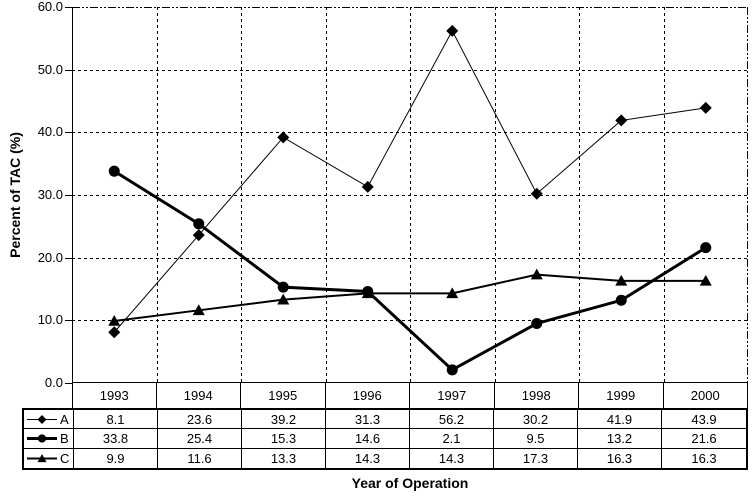 The image size is (753, 499). Describe the element at coordinates (114, 395) in the screenshot. I see `year-header-cell: 1993` at that location.